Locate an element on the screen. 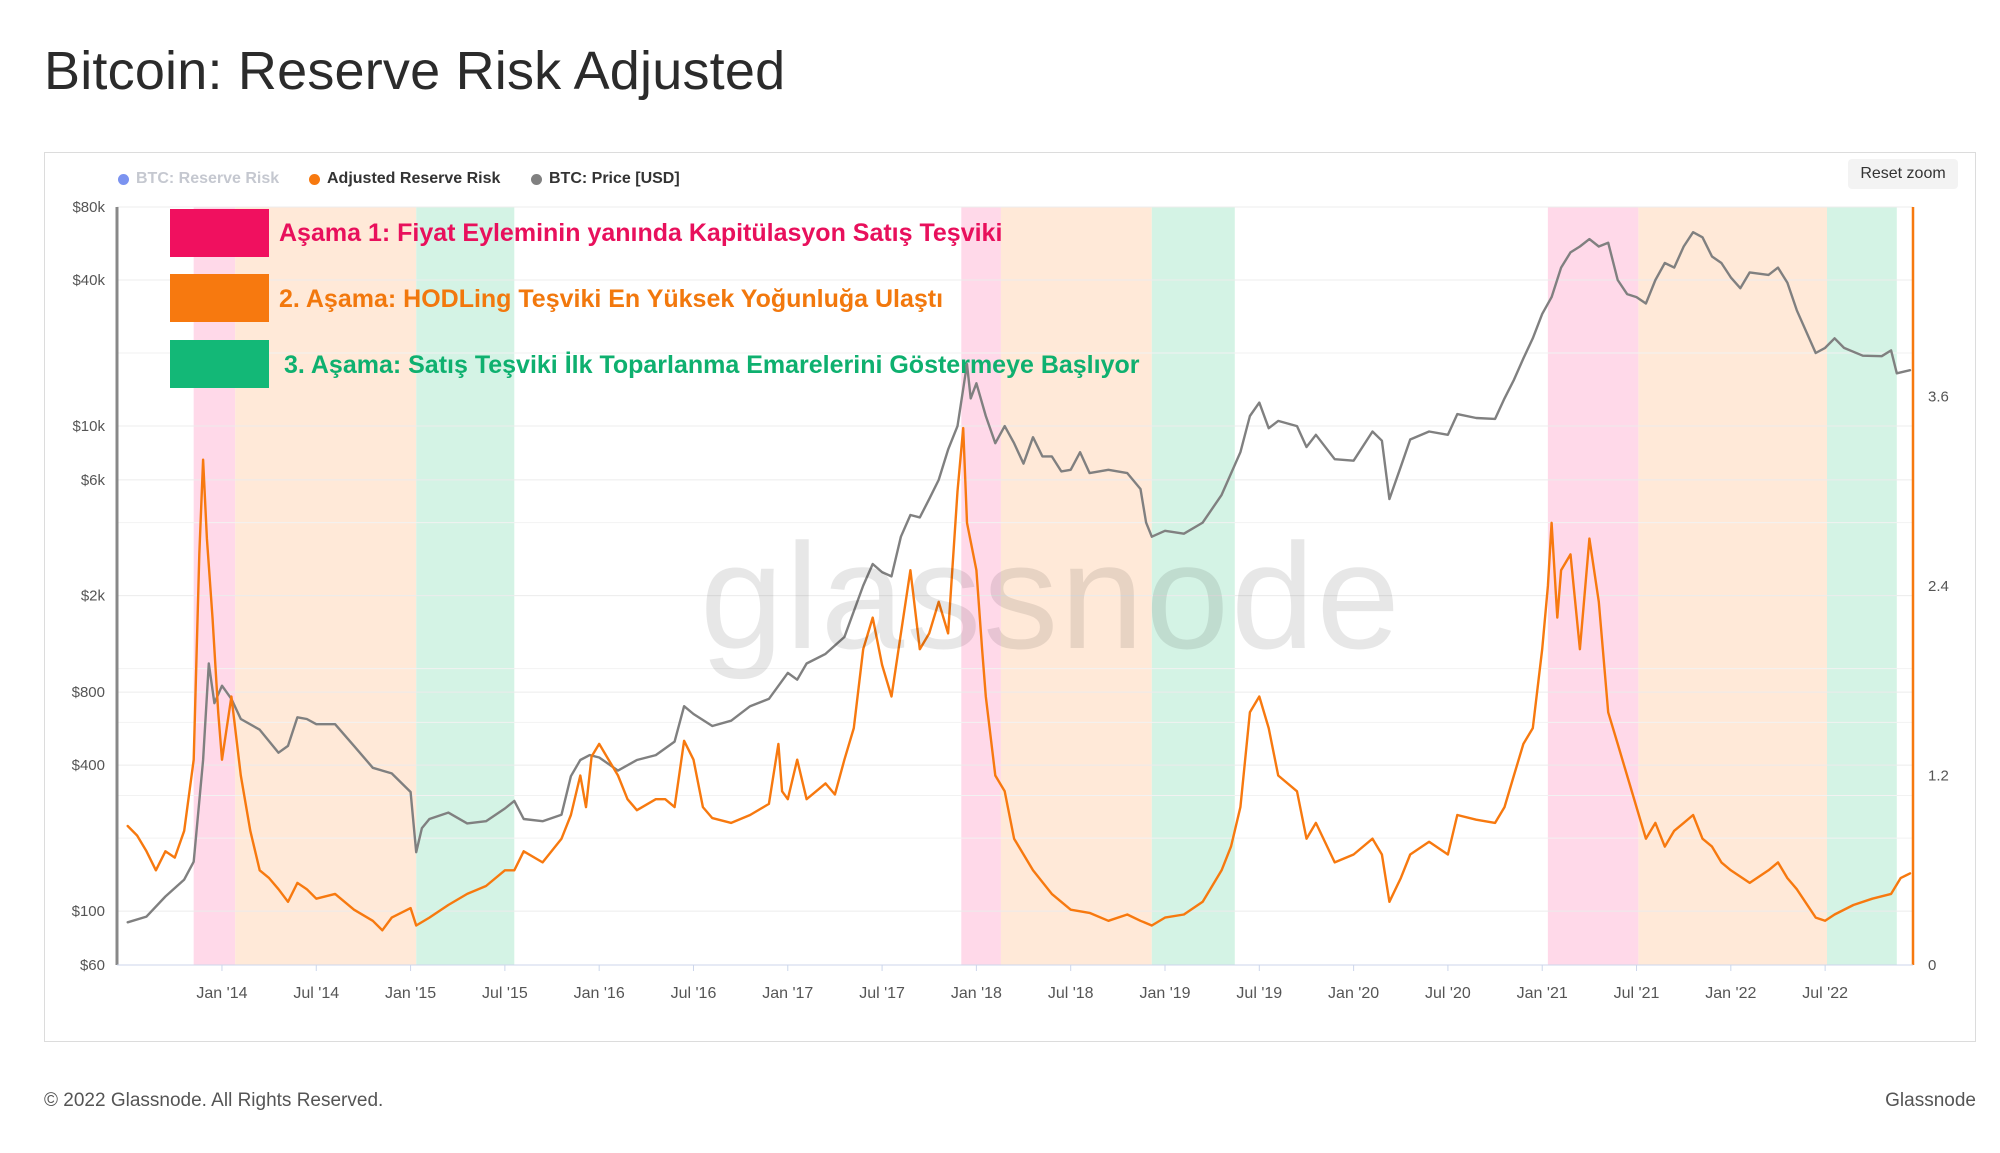  legend-item-adjusted-reserve-risk: Adjusted Reserve Risk is located at coordinates (404, 179).